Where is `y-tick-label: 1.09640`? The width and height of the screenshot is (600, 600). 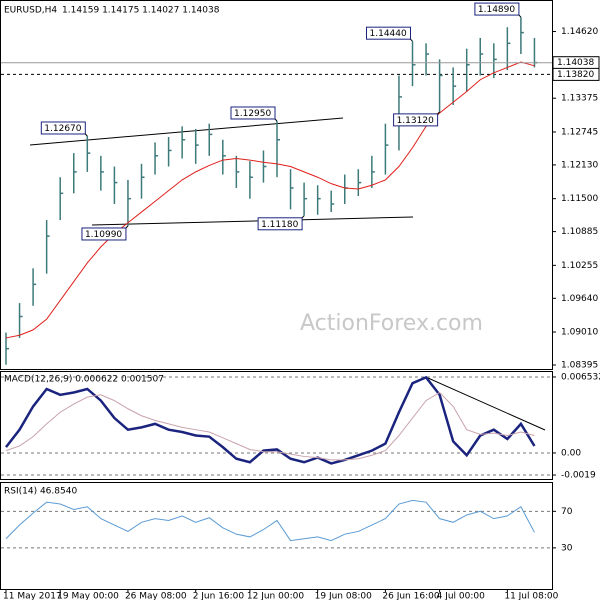 y-tick-label: 1.09640 is located at coordinates (579, 299).